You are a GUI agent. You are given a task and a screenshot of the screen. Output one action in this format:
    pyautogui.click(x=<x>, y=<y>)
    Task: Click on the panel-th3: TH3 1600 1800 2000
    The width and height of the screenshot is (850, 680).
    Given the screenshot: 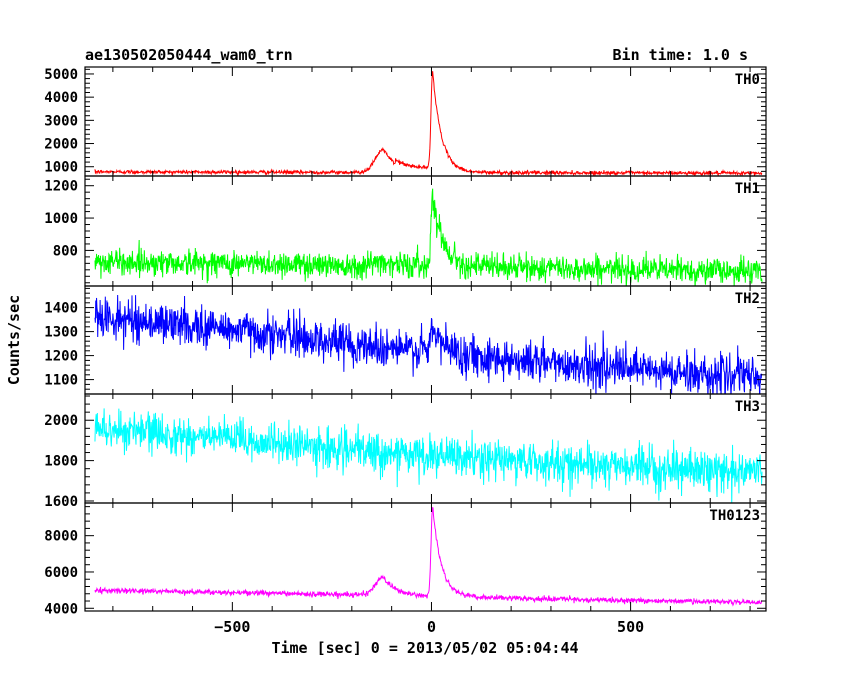 What is the action you would take?
    pyautogui.click(x=405, y=451)
    